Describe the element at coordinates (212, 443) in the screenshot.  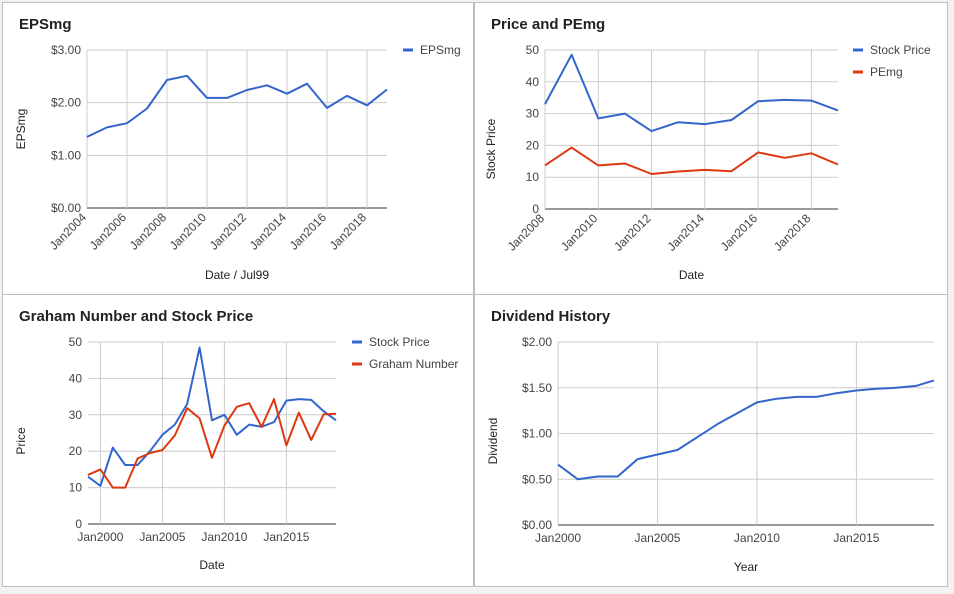
I see `series-line-graham-number` at that location.